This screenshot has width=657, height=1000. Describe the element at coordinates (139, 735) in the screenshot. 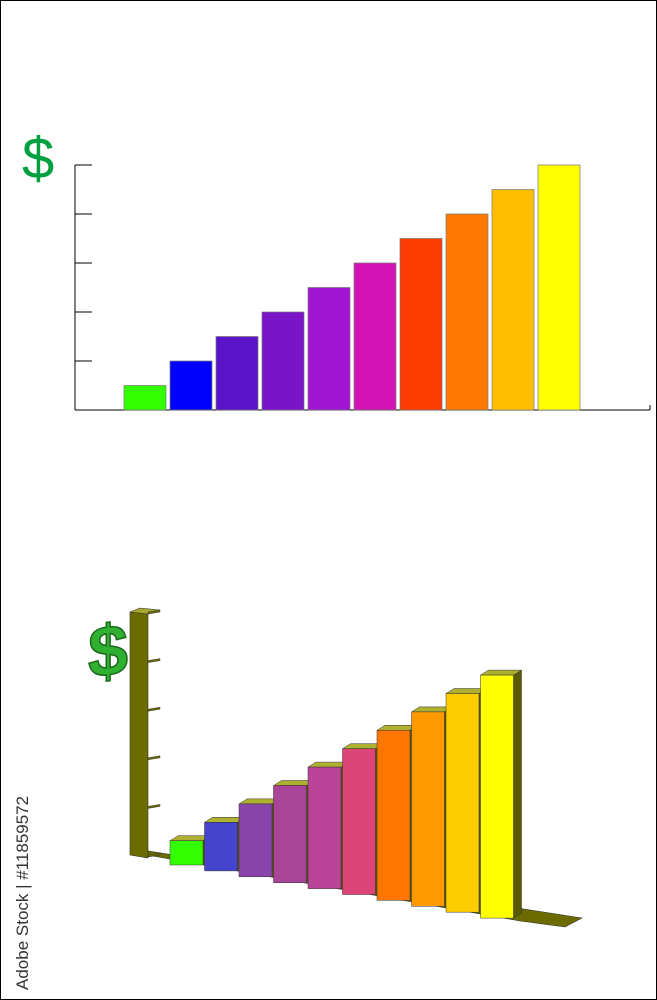

I see `y-axis-front` at that location.